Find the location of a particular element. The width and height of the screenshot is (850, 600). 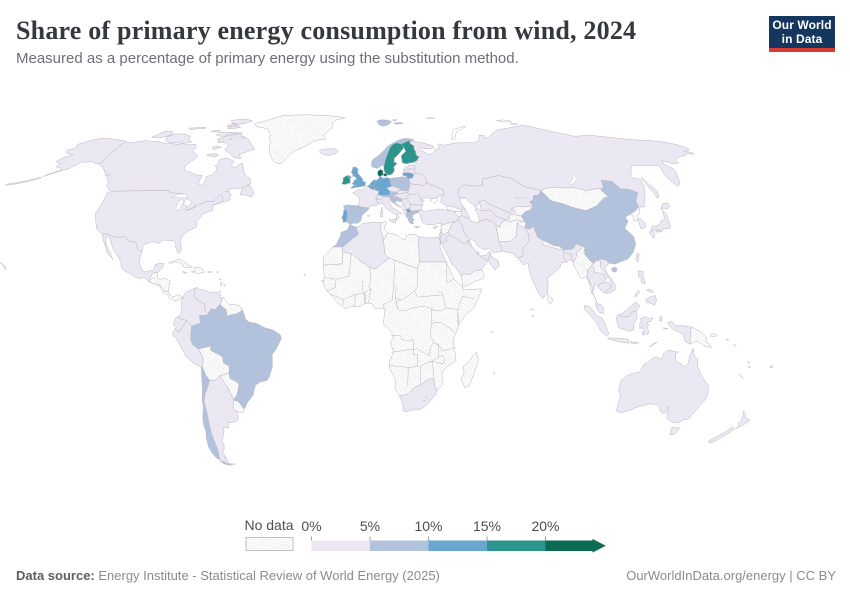

svg-text: No data is located at coordinates (268, 525).